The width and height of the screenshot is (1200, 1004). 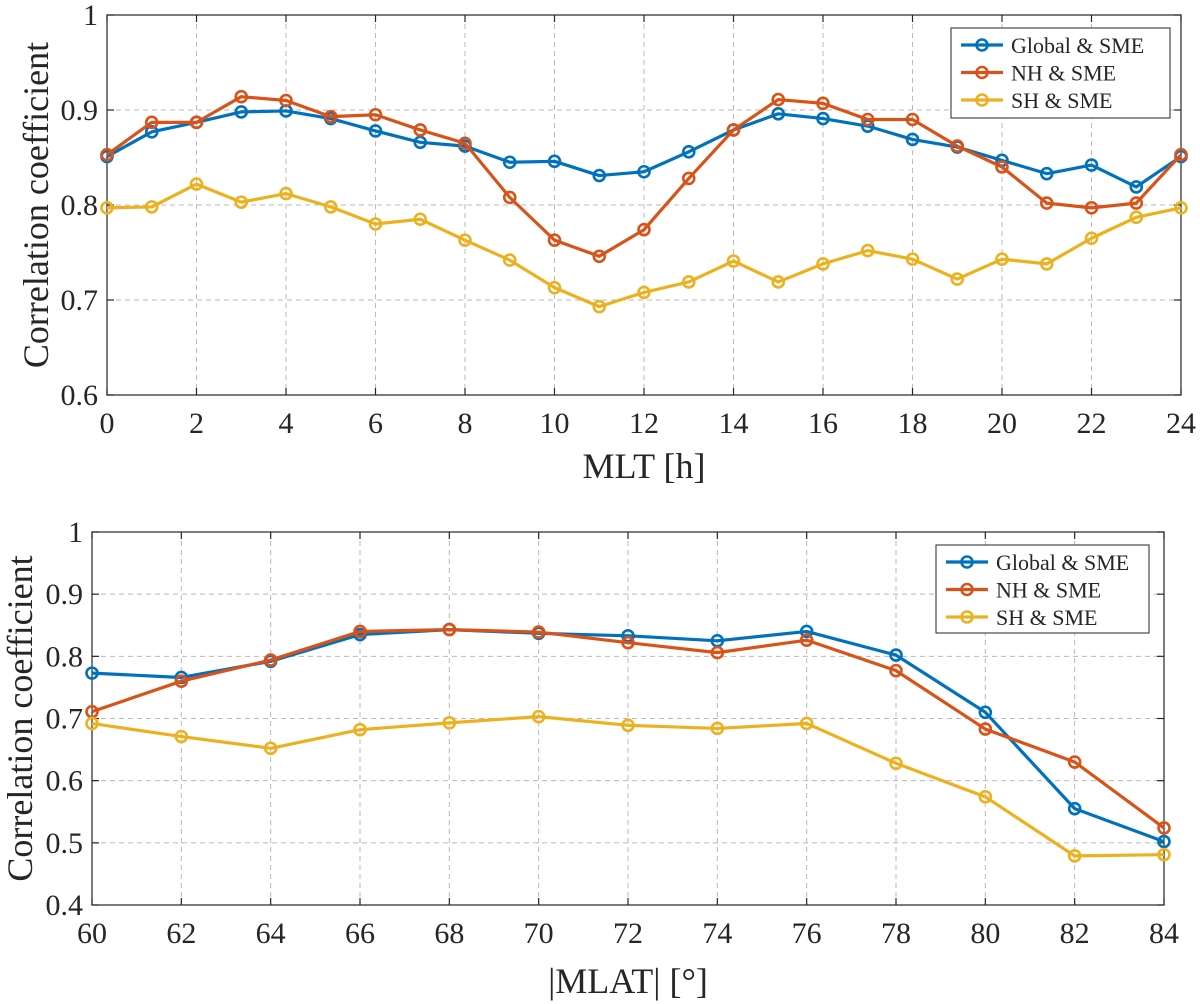 What do you see at coordinates (465, 423) in the screenshot?
I see `x-tick-label: 8` at bounding box center [465, 423].